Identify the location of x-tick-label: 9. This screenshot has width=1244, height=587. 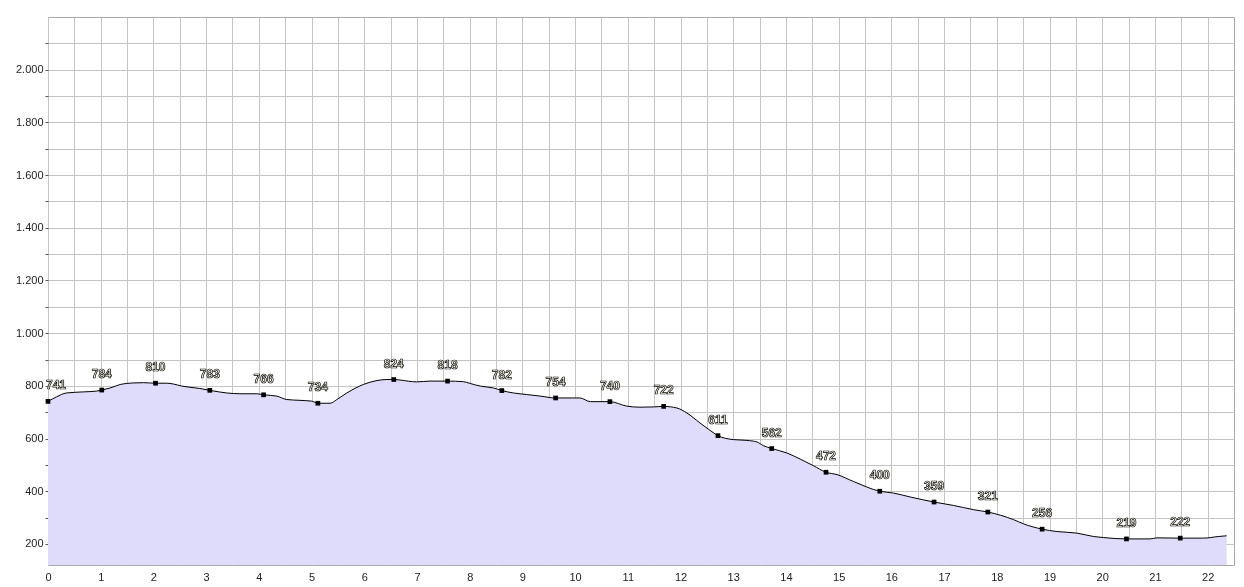
(522, 576).